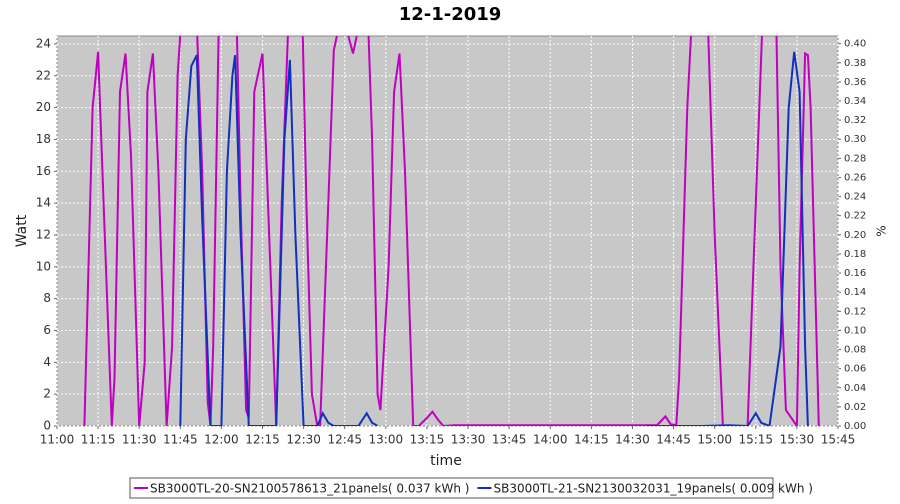 This screenshot has height=504, width=900. Describe the element at coordinates (43, 75) in the screenshot. I see `y-tick-label: 22` at that location.